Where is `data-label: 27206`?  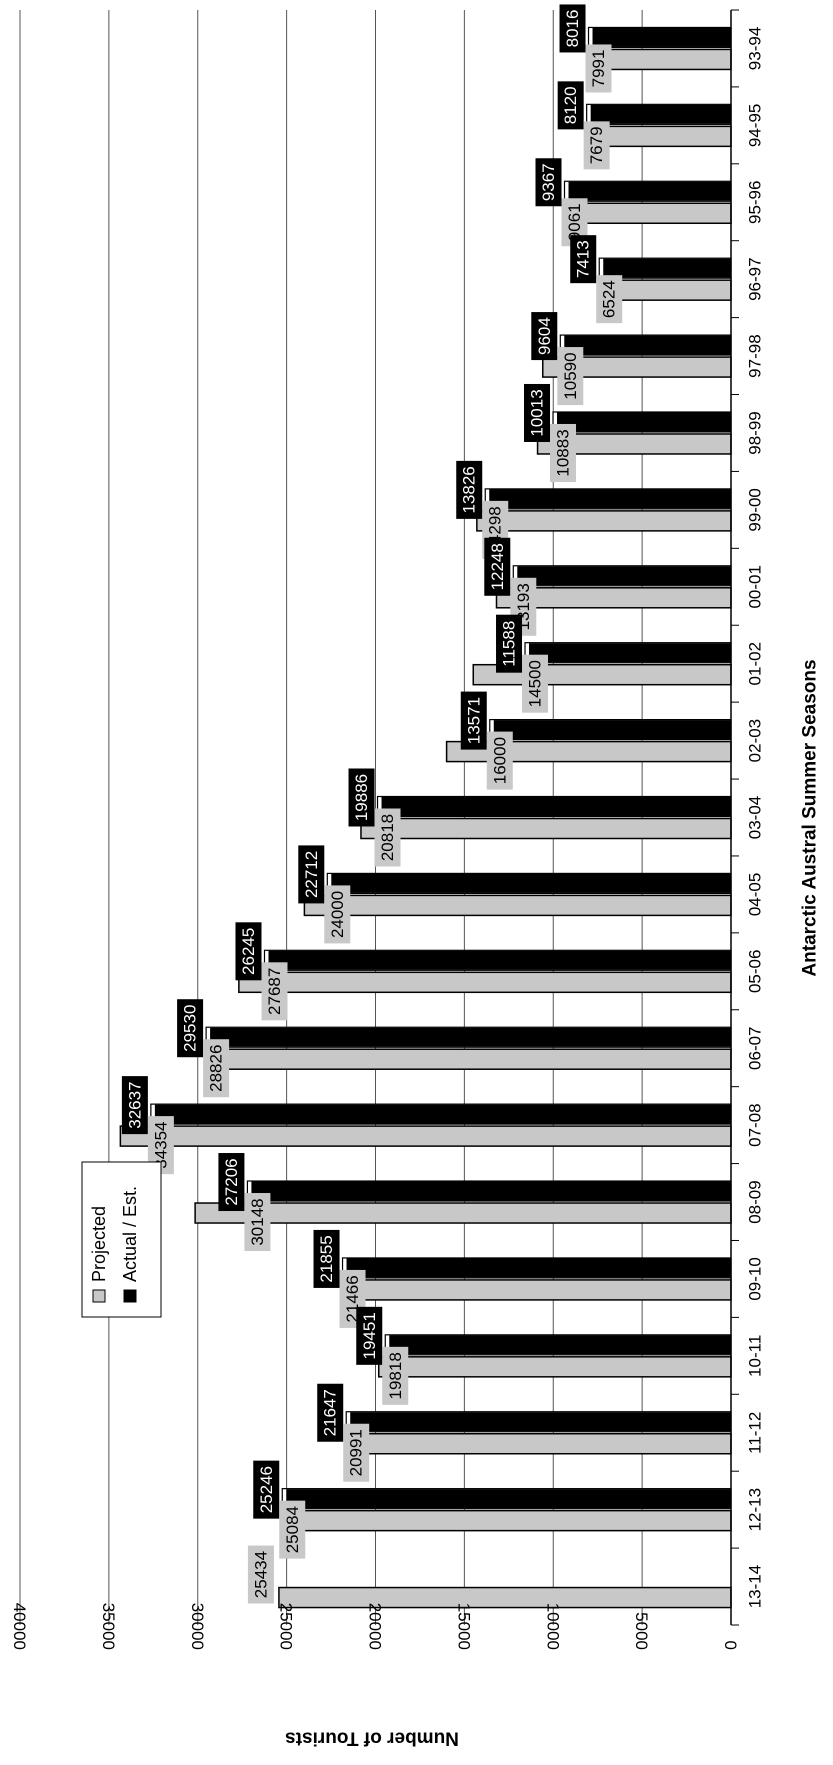
data-label: 27206 is located at coordinates (231, 1181).